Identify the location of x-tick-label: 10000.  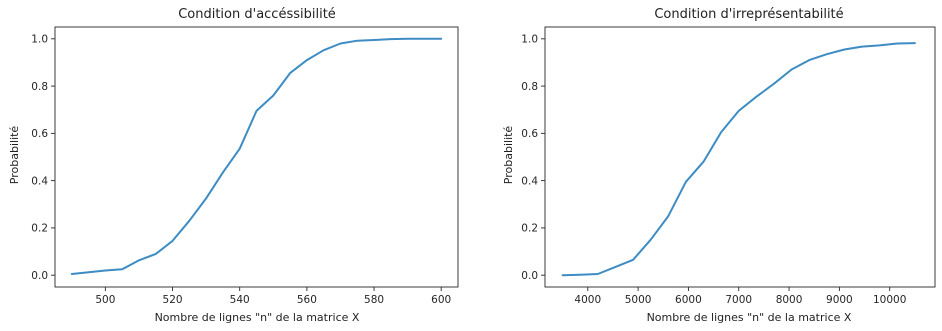
(889, 300).